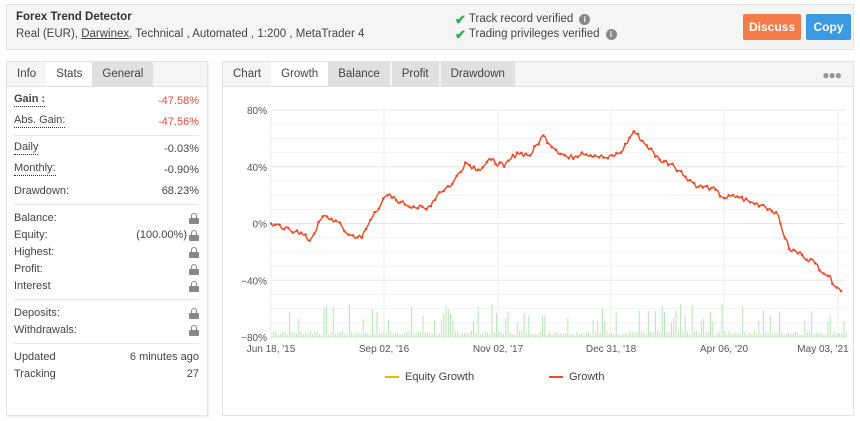 This screenshot has height=421, width=860. I want to click on stat-updated: Updated 6 minutes ago, so click(106, 357).